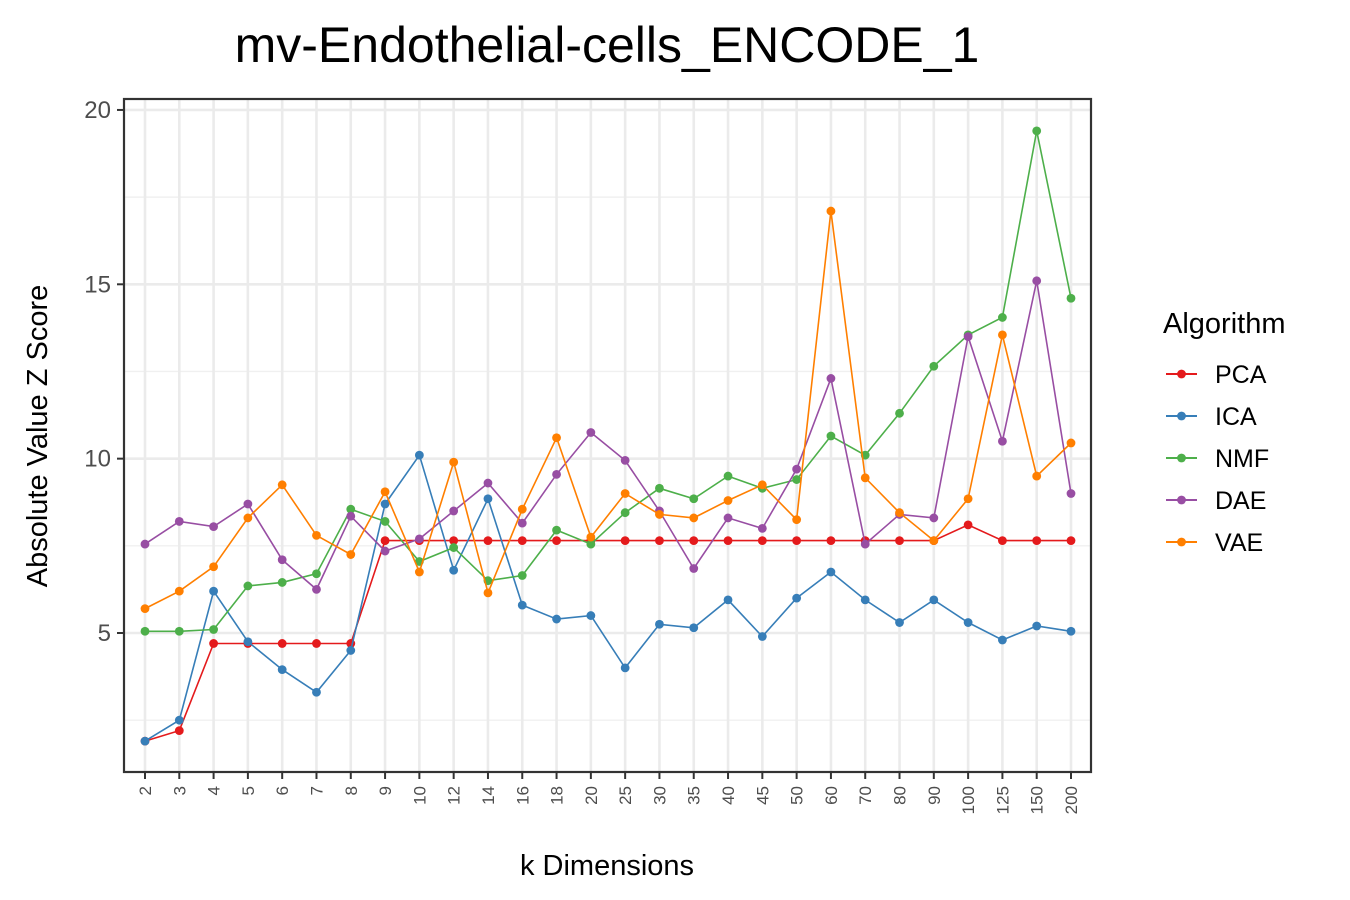  I want to click on legend-items: PCA ICA NMF DAE VAE, so click(1217, 459).